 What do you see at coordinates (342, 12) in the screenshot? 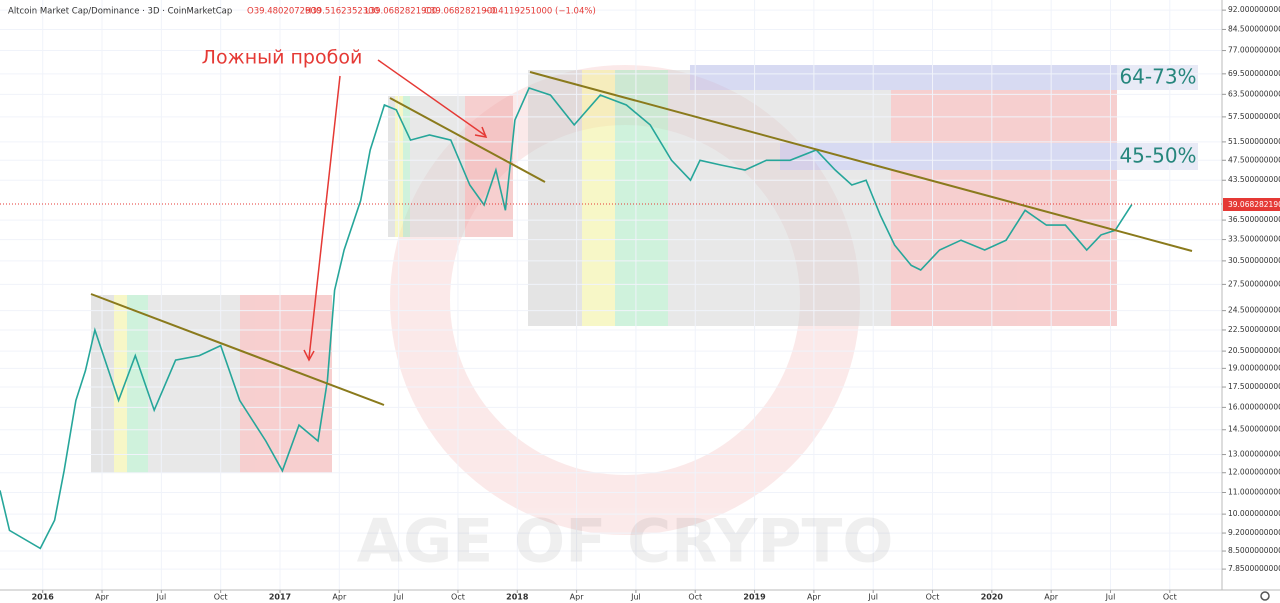
I see `ohlc: H39.5162352300` at bounding box center [342, 12].